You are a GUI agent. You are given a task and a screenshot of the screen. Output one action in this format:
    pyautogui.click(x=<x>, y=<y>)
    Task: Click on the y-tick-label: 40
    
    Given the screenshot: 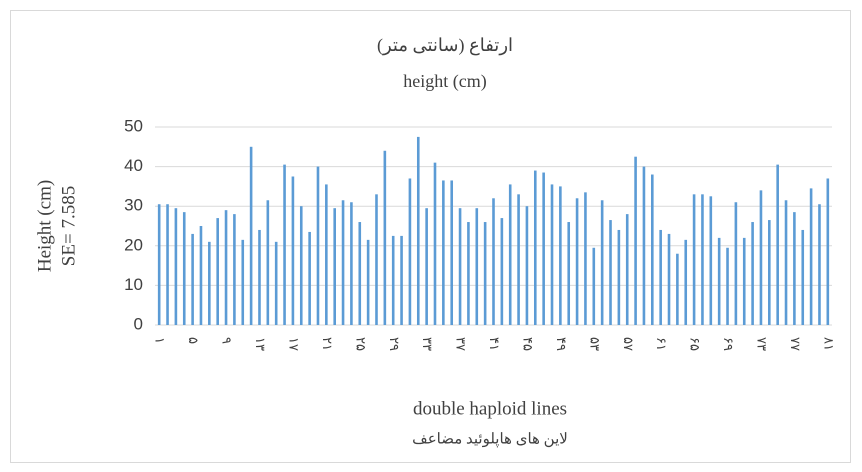 What is the action you would take?
    pyautogui.click(x=133, y=165)
    